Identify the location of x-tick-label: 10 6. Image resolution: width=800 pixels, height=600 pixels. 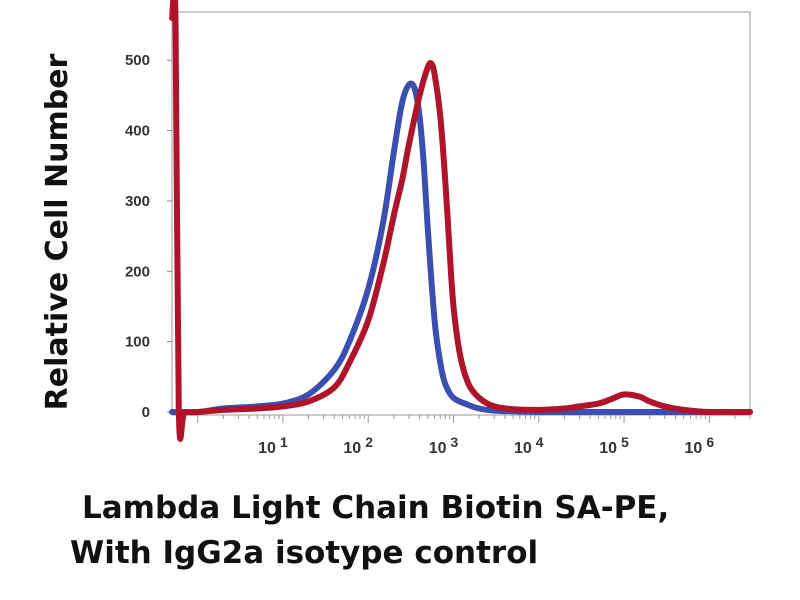
(700, 445).